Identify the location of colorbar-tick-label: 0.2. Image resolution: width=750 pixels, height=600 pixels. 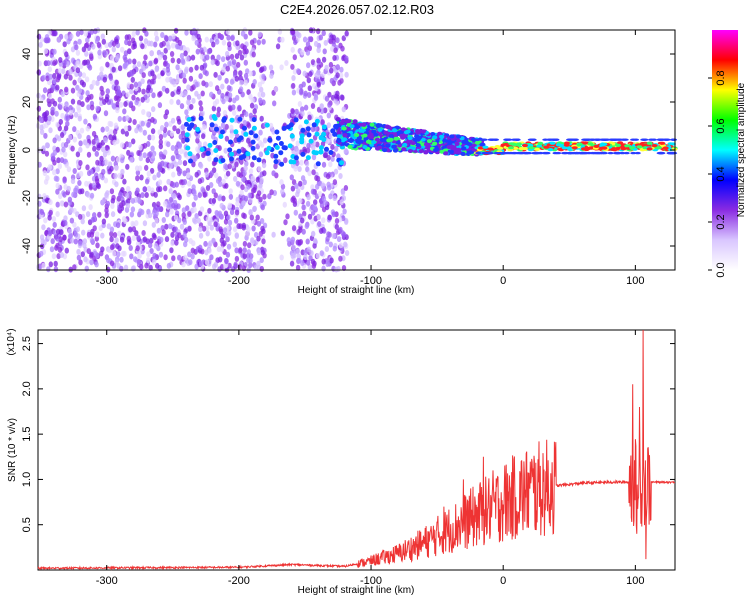
(721, 221).